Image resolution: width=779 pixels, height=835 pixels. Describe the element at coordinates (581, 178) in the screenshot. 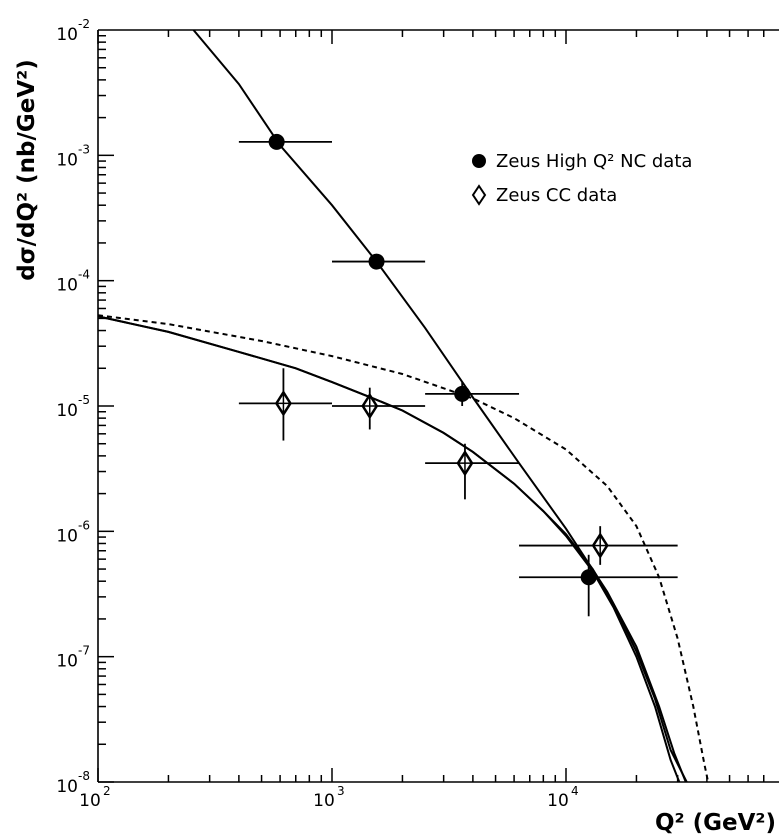

I see `legend: Zeus High Q² NC data Zeus CC data` at that location.